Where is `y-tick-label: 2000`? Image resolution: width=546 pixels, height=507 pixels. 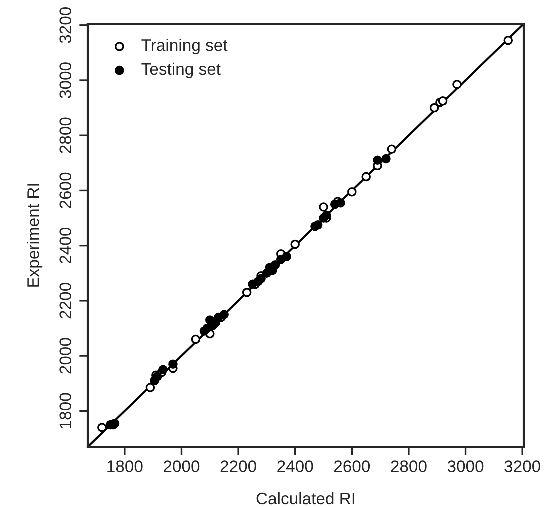
y-tick-label: 2000 is located at coordinates (66, 356).